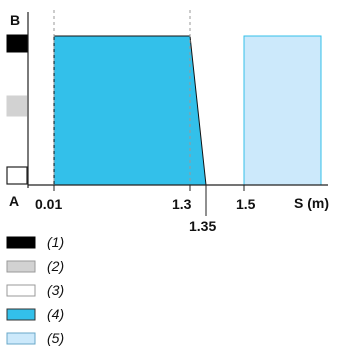 This screenshot has width=342, height=355. What do you see at coordinates (14, 201) in the screenshot?
I see `origin-label: A` at bounding box center [14, 201].